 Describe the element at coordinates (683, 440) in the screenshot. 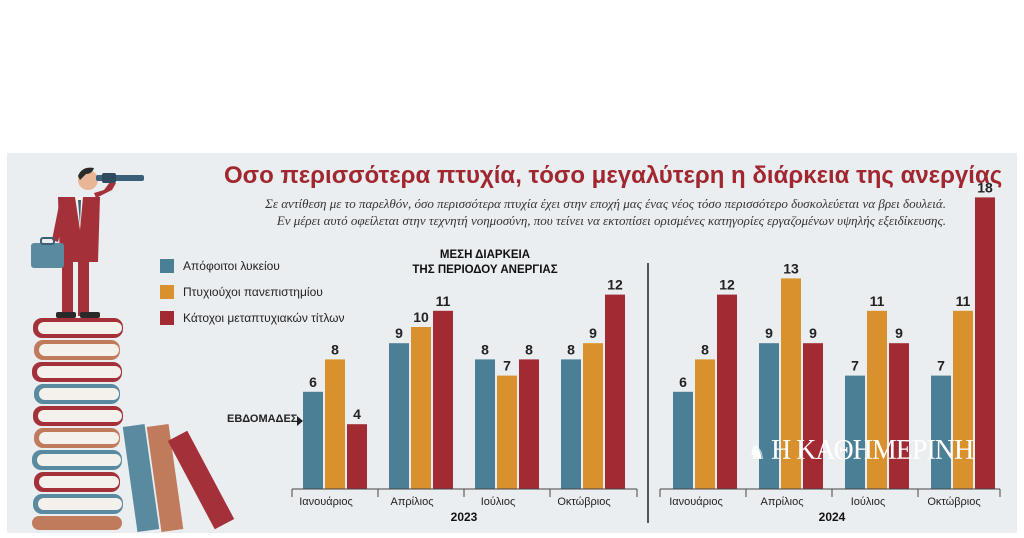

I see `bar-s0-g4` at that location.